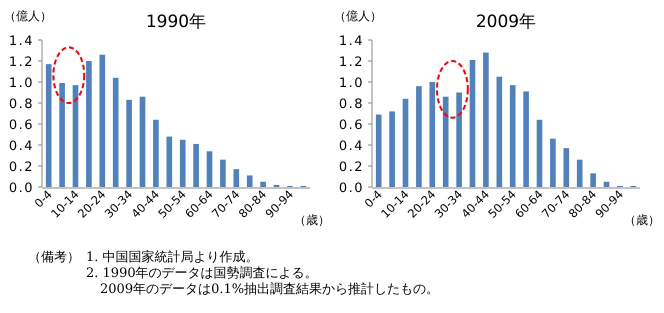 The image size is (664, 313). I want to click on chart-title: 2009年, so click(506, 22).